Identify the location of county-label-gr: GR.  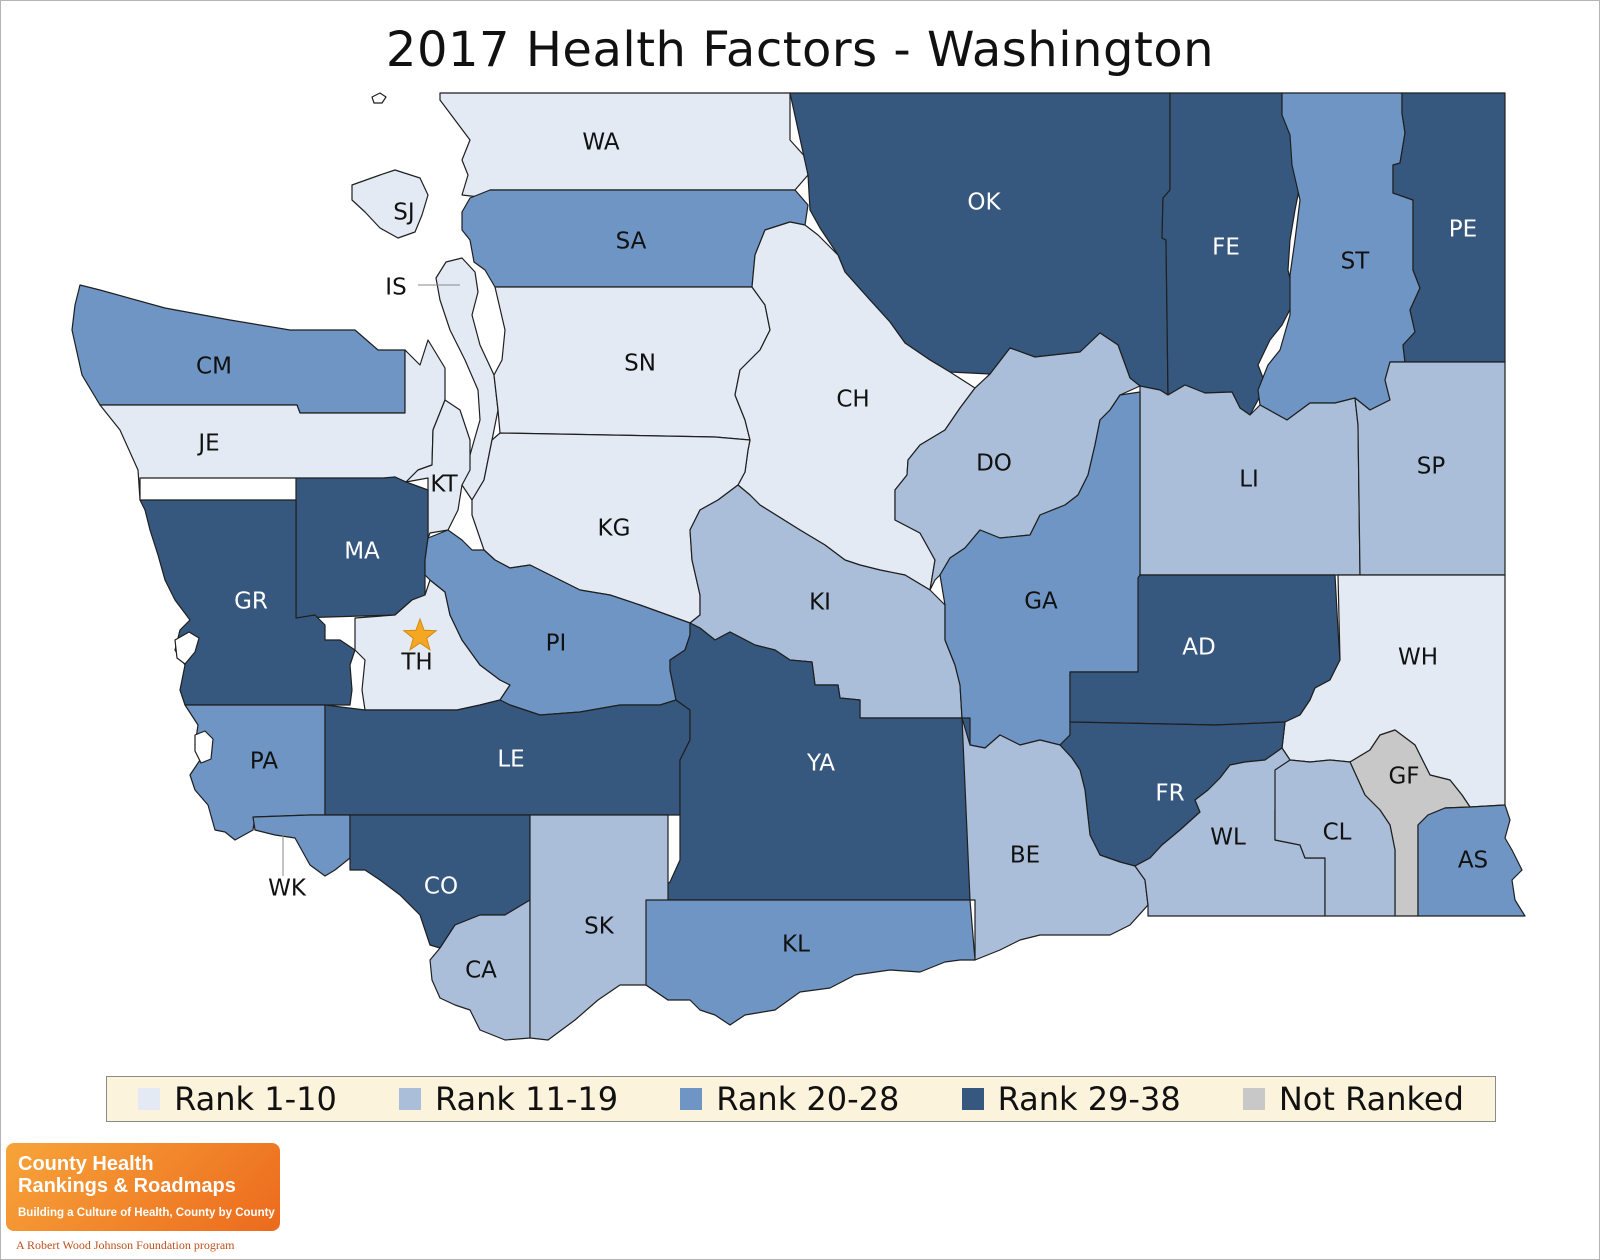
(251, 602).